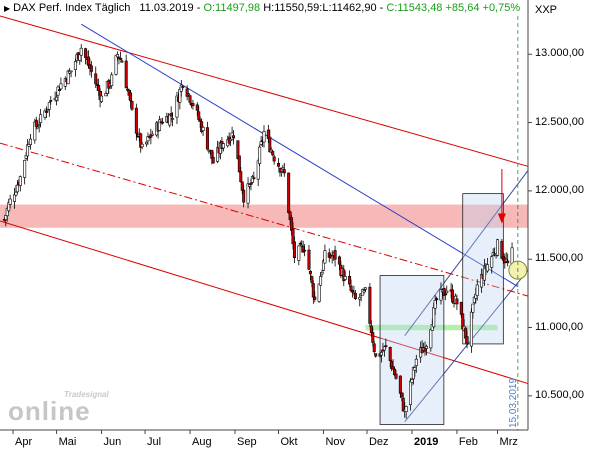 The height and width of the screenshot is (450, 595). Describe the element at coordinates (289, 442) in the screenshot. I see `x-tick-label: Okt` at that location.